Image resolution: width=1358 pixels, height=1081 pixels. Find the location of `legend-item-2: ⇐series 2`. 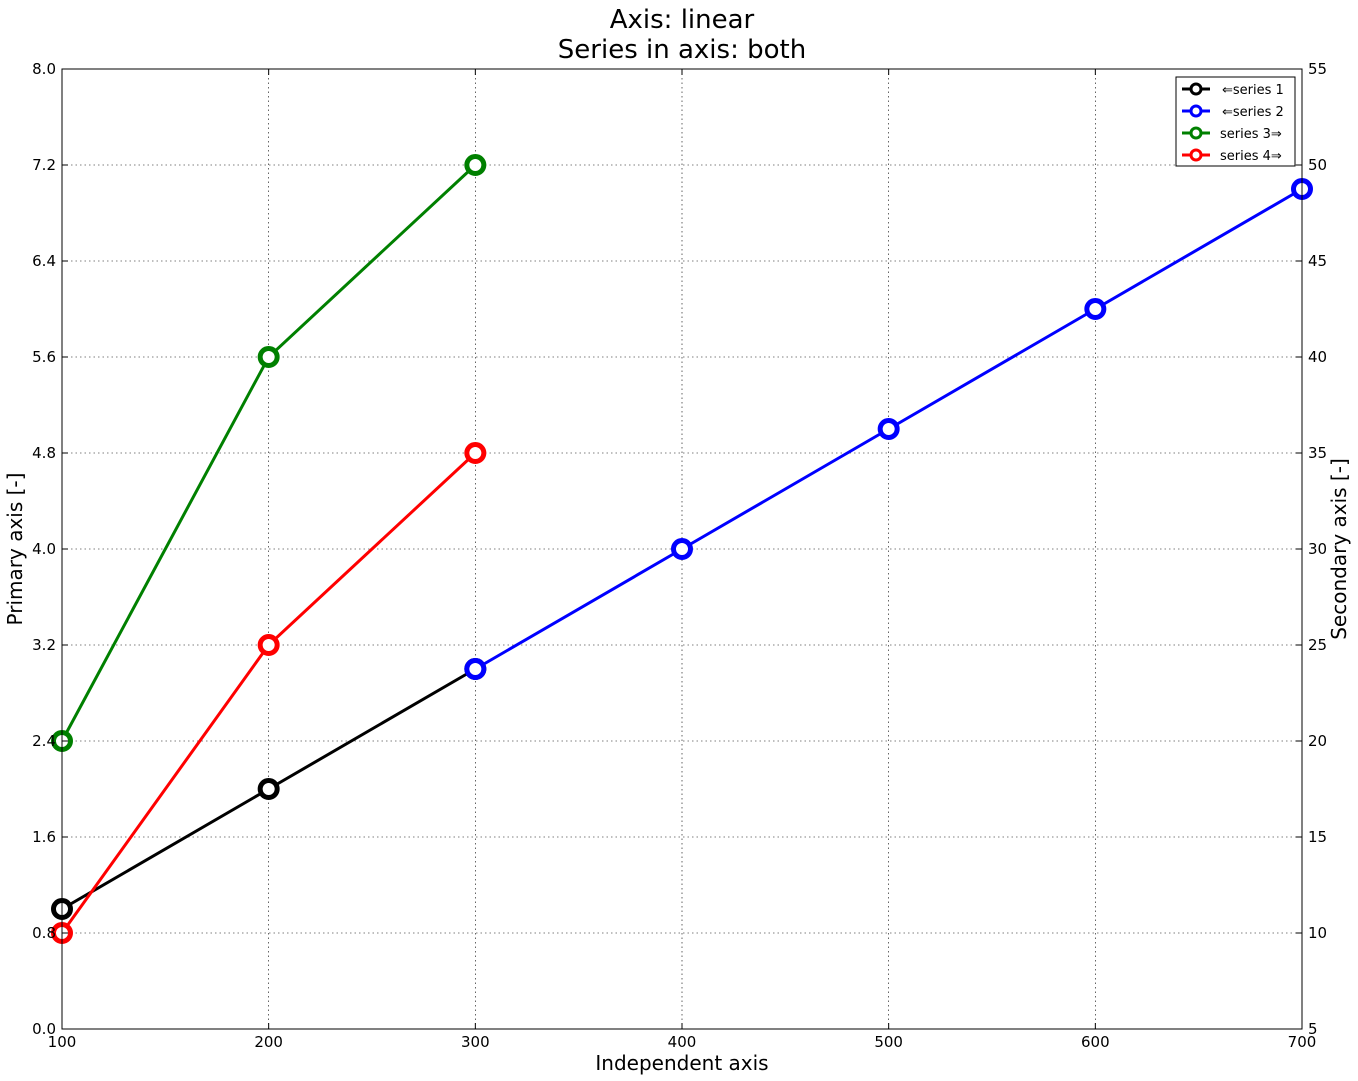

legend-item-2: ⇐series 2 is located at coordinates (1233, 112).